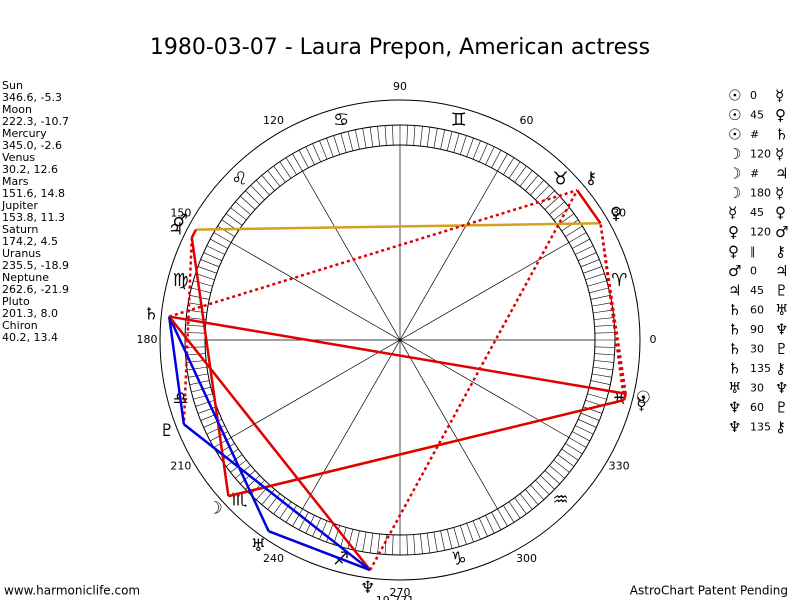 This screenshot has height=600, width=800. Describe the element at coordinates (32, 145) in the screenshot. I see `planet-position: 345.0, -2.6` at that location.